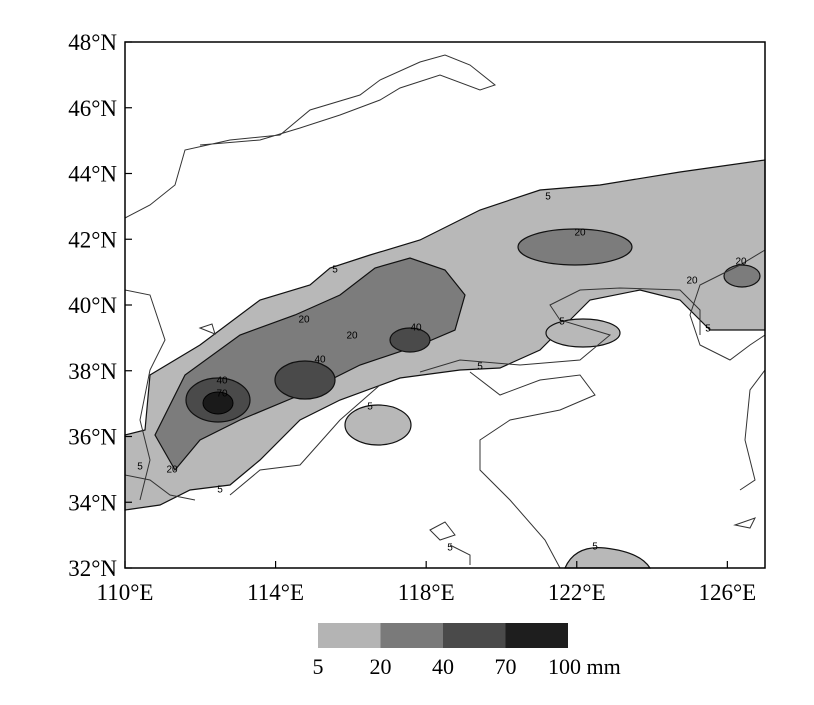  I want to click on y-tick-label: 40°N, so click(92, 305).